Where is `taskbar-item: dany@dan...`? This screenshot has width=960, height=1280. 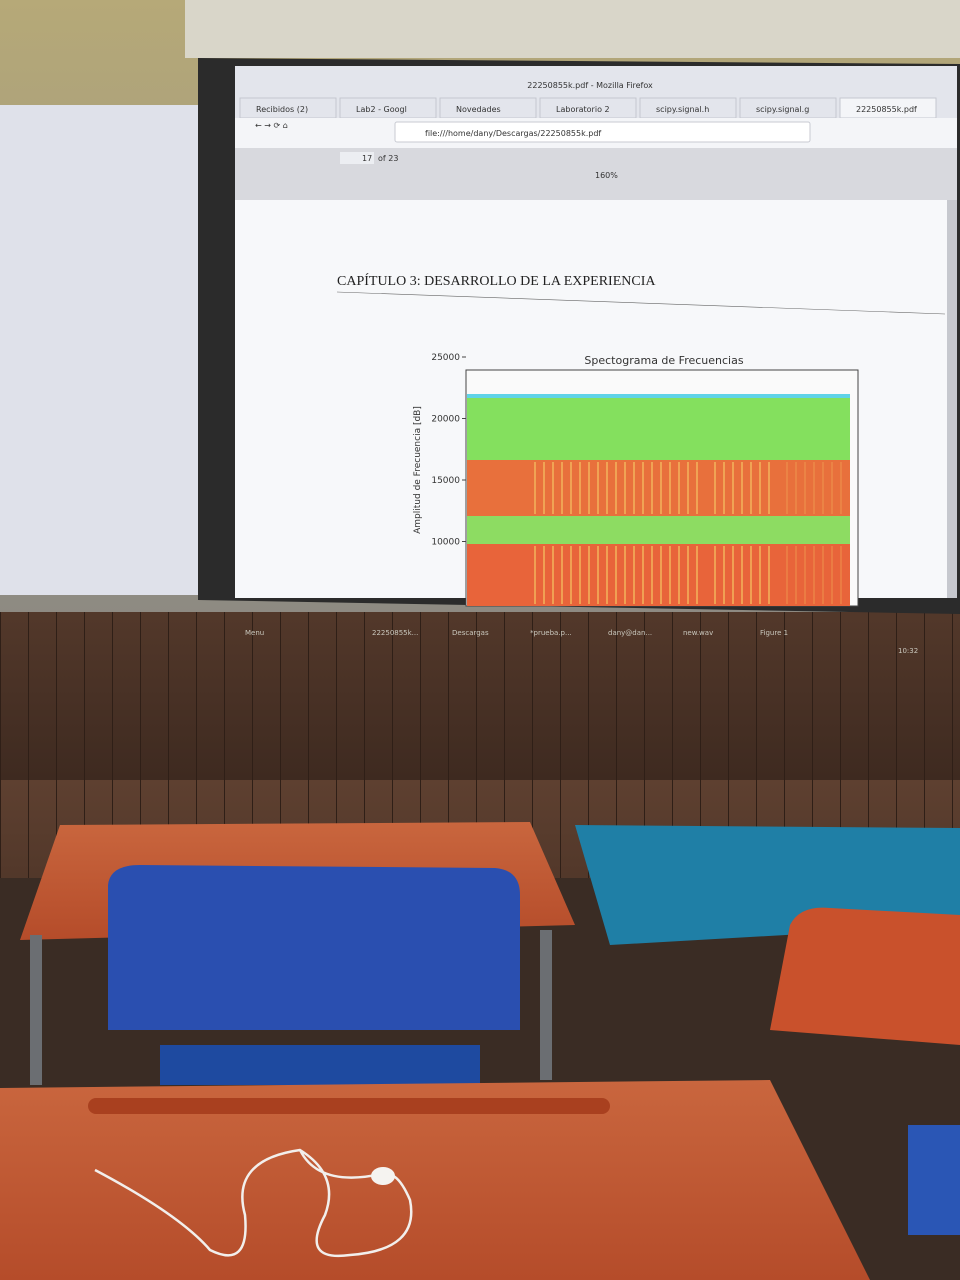 taskbar-item: dany@dan... is located at coordinates (630, 633).